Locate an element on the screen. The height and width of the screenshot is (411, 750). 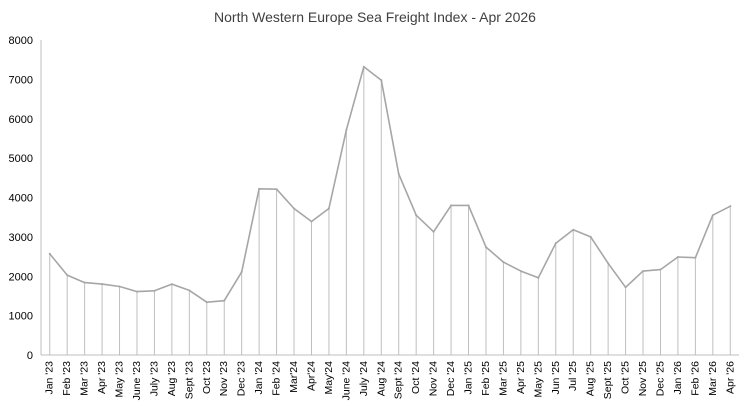
x-tick-label: Oct '24 is located at coordinates (416, 377).